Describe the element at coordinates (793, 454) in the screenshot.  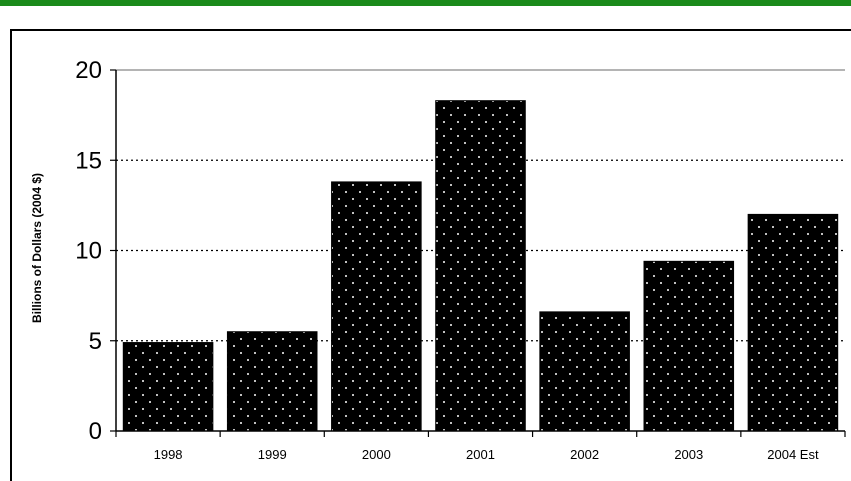
I see `x-tick-label: 2004 Est` at that location.